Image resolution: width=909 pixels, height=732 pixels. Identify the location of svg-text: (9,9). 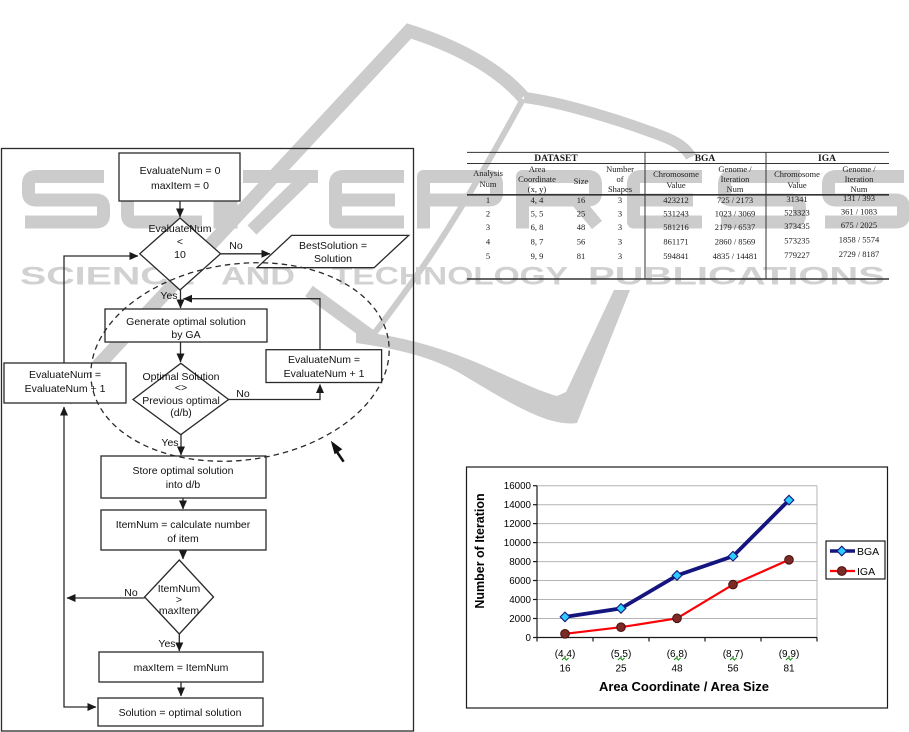
(789, 654).